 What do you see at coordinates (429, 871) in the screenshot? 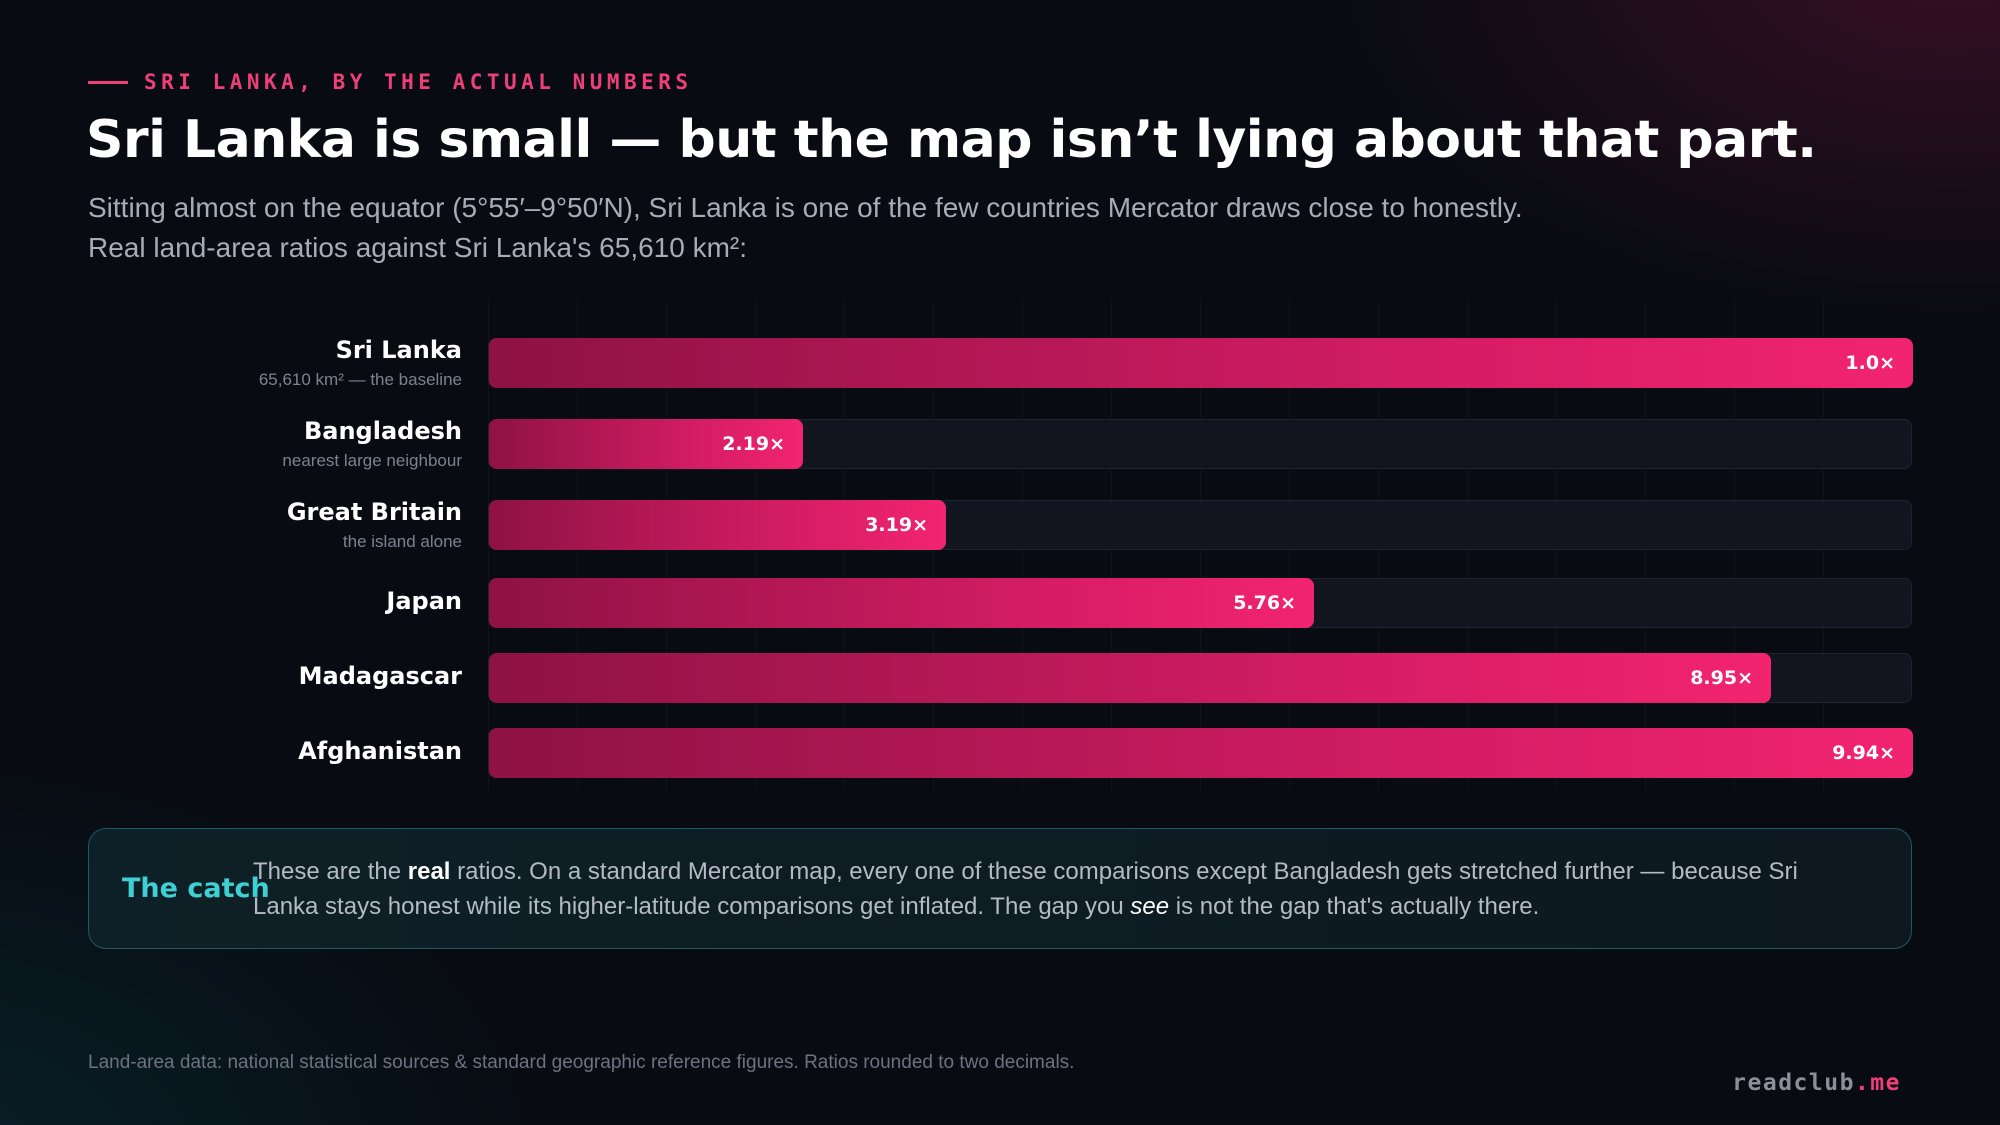
I see `callout-text-bold: real` at bounding box center [429, 871].